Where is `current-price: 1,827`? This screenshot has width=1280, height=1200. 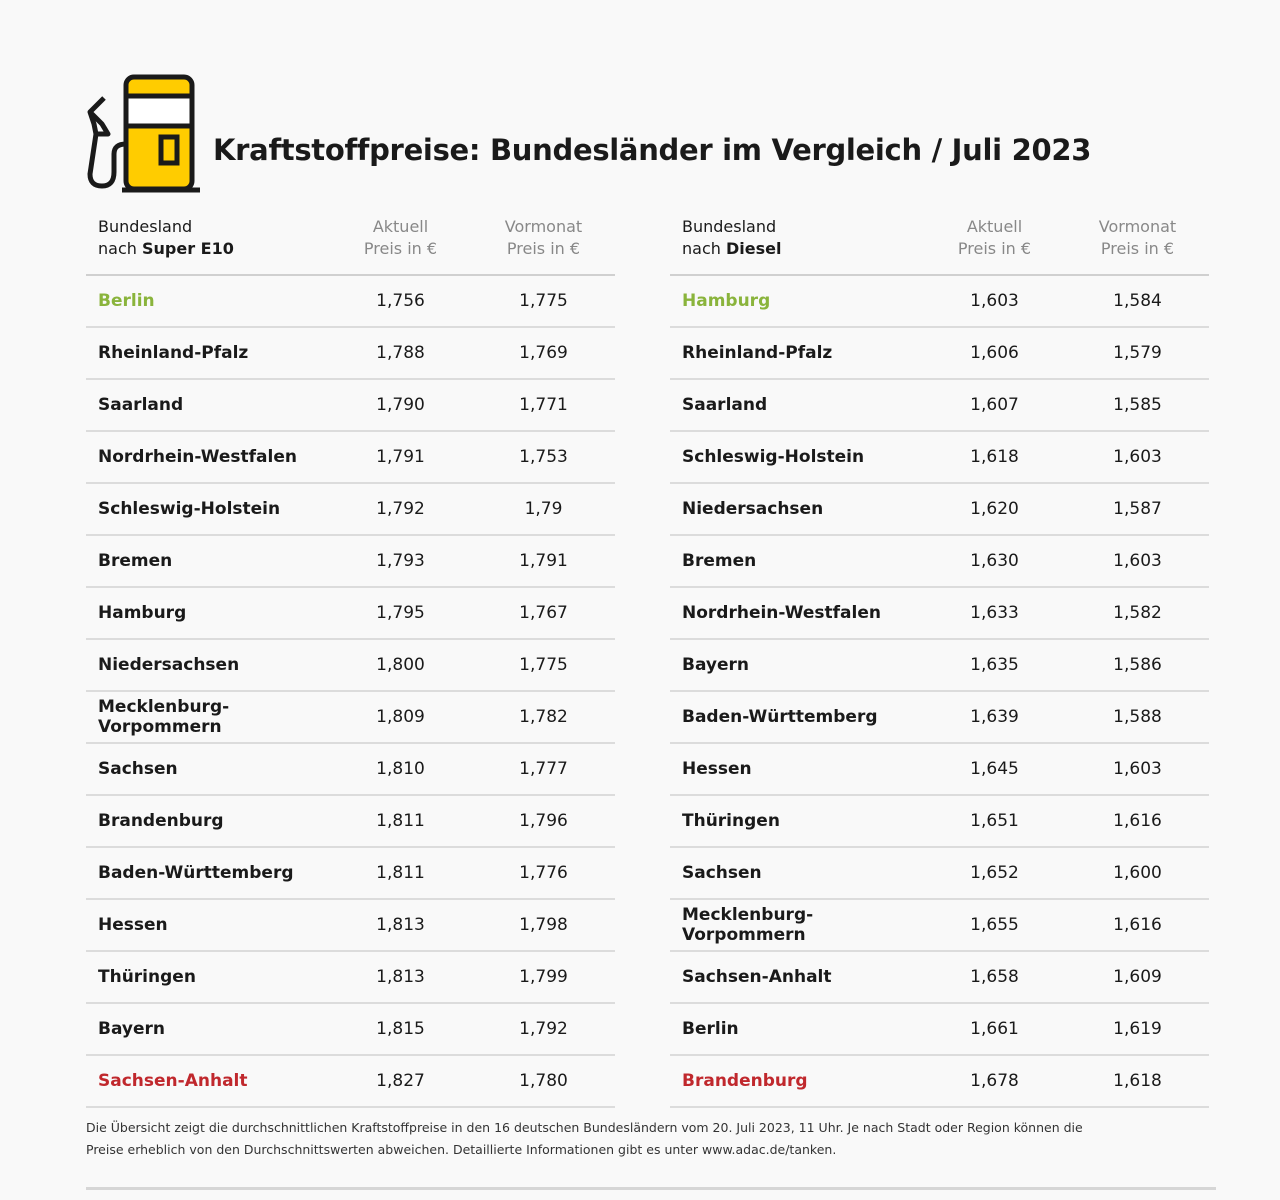
current-price: 1,827 is located at coordinates (400, 1081).